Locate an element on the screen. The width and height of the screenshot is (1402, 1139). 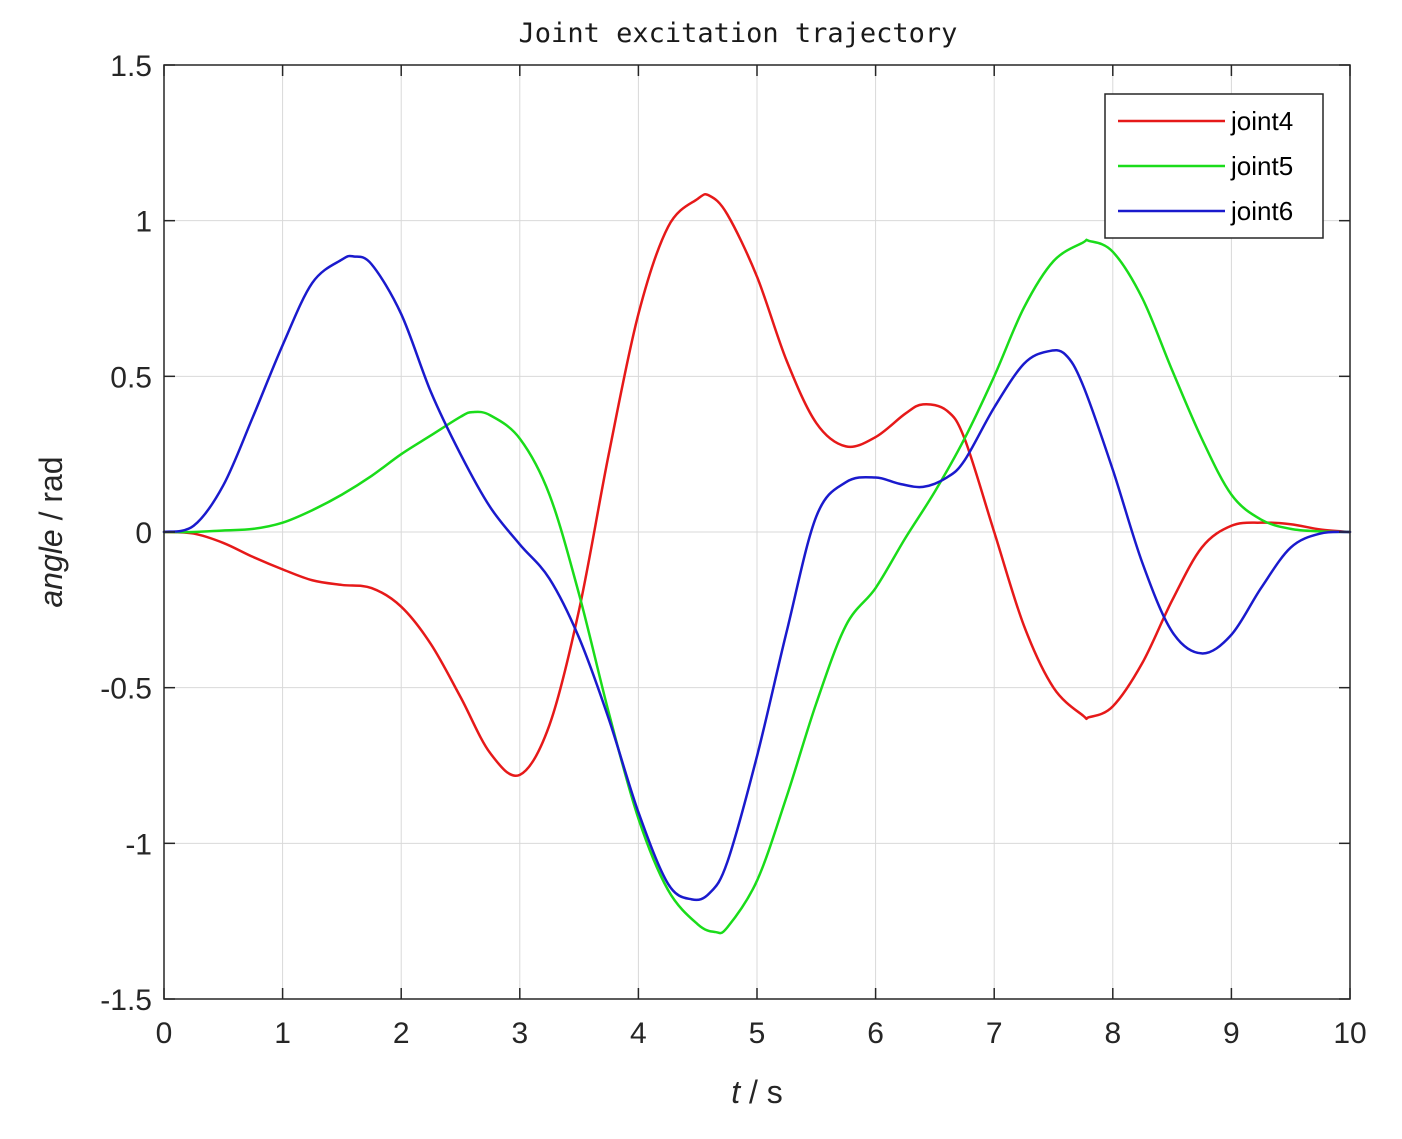
legend-label-joint6: joint6 is located at coordinates (1261, 211).